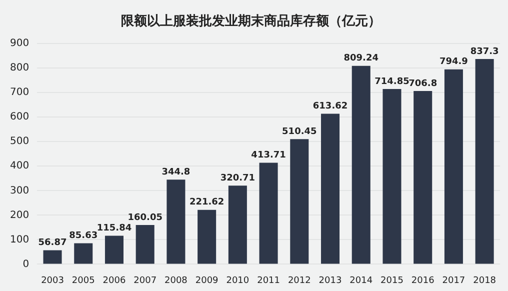  Describe the element at coordinates (20, 117) in the screenshot. I see `y-tick-label: 600` at that location.